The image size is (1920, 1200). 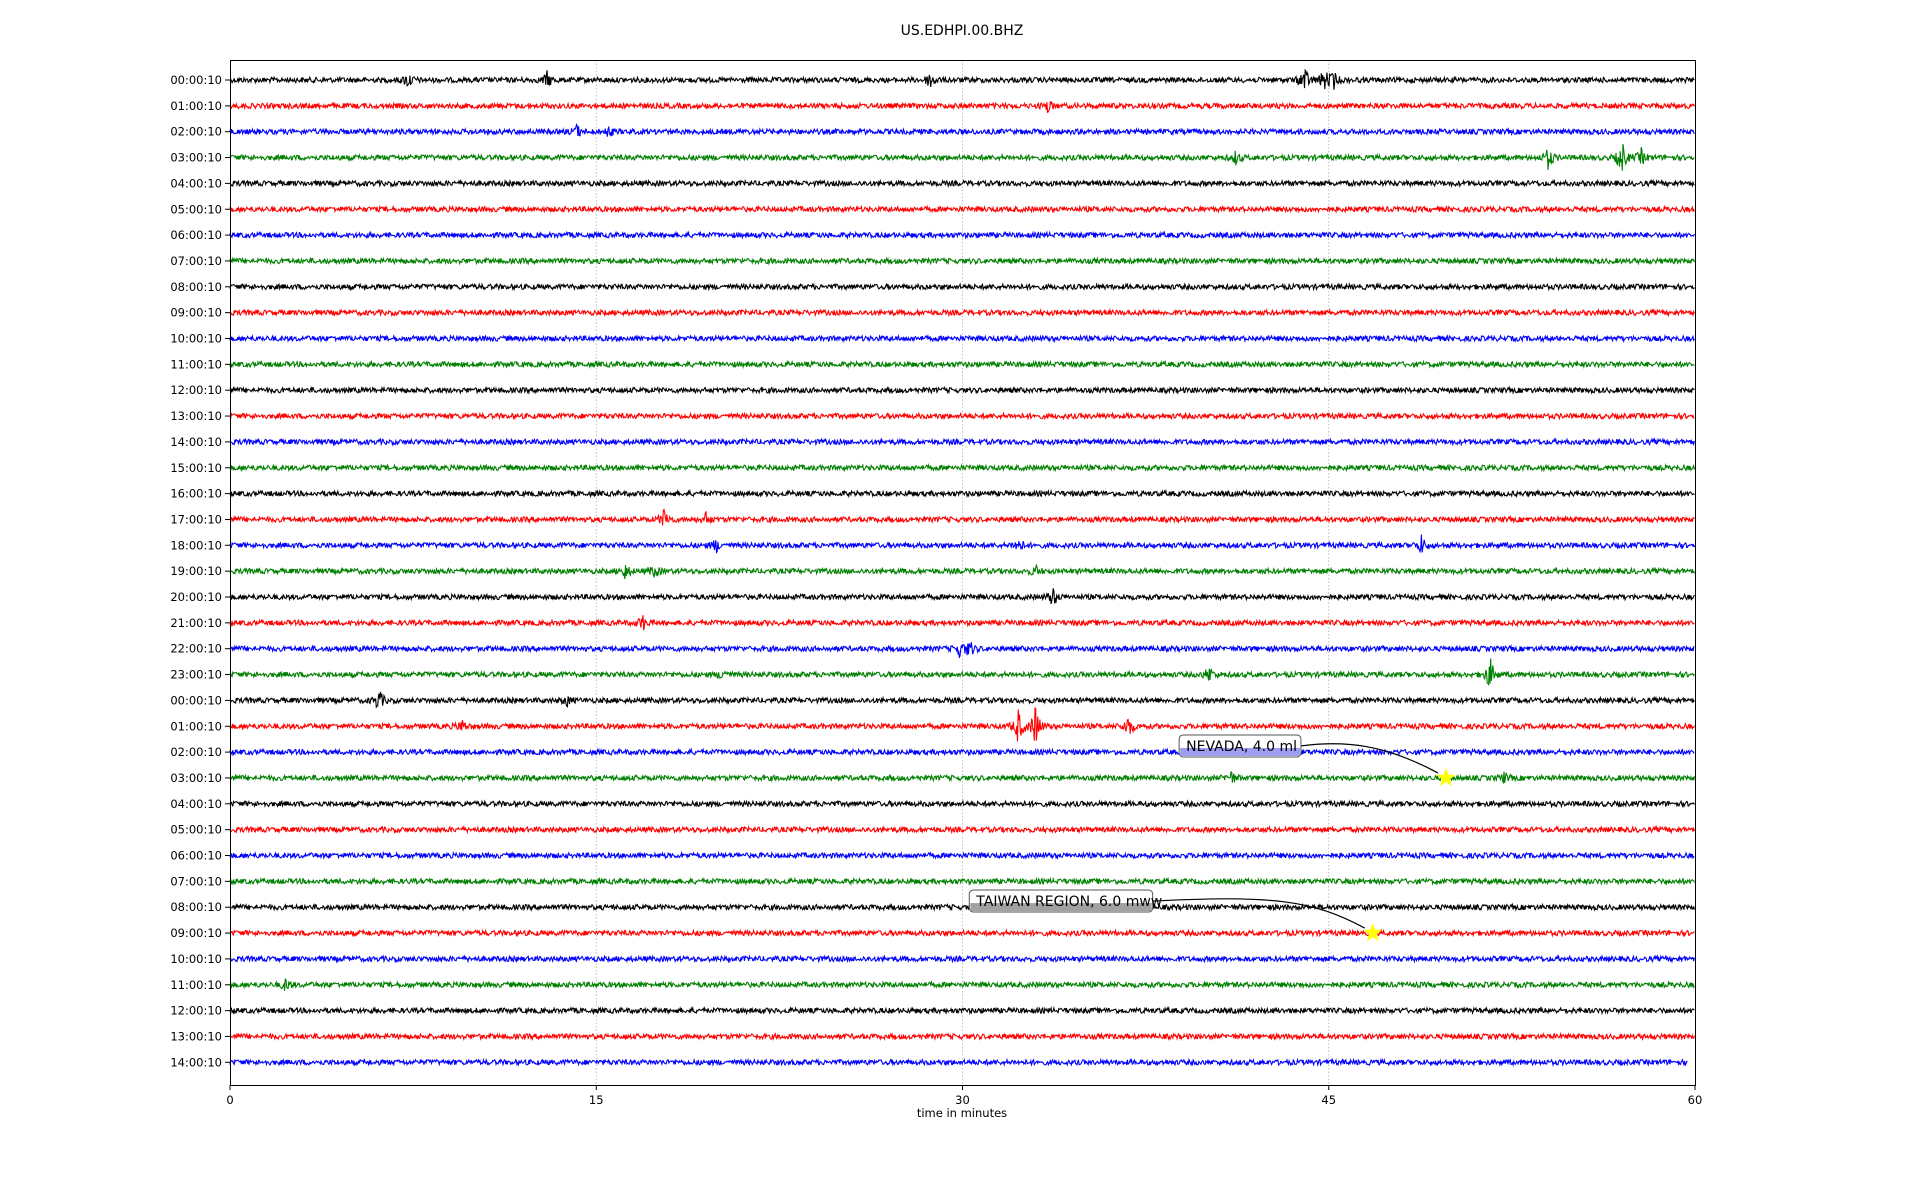 What do you see at coordinates (196, 494) in the screenshot?
I see `y-tick-label: 16:00:10` at bounding box center [196, 494].